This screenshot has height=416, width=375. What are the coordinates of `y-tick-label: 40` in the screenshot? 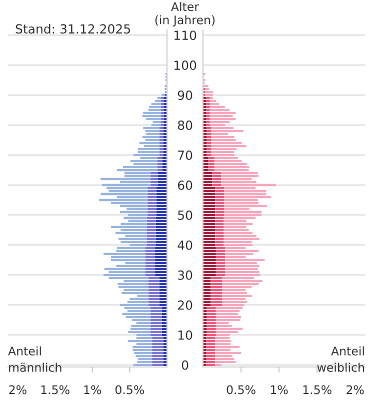 It's located at (185, 245).